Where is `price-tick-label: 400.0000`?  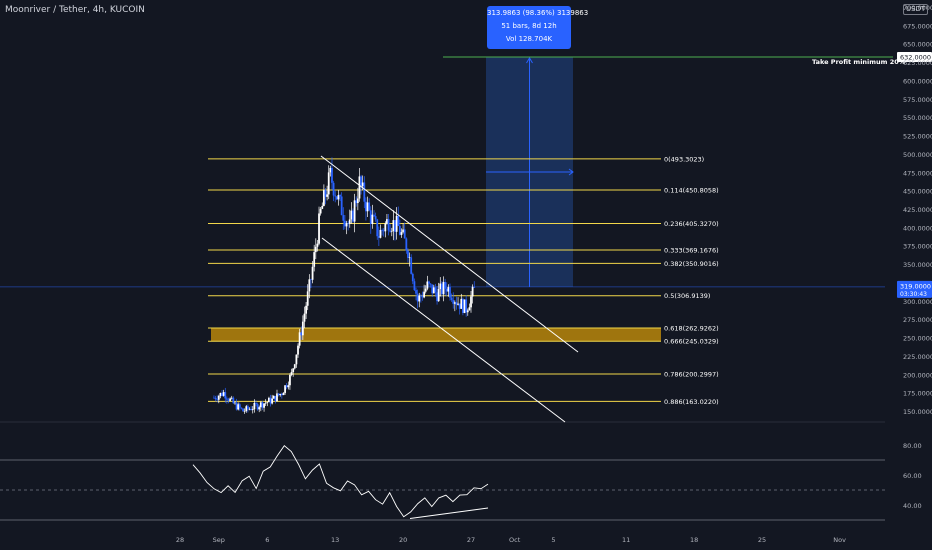
price-tick-label: 400.0000 is located at coordinates (917, 228).